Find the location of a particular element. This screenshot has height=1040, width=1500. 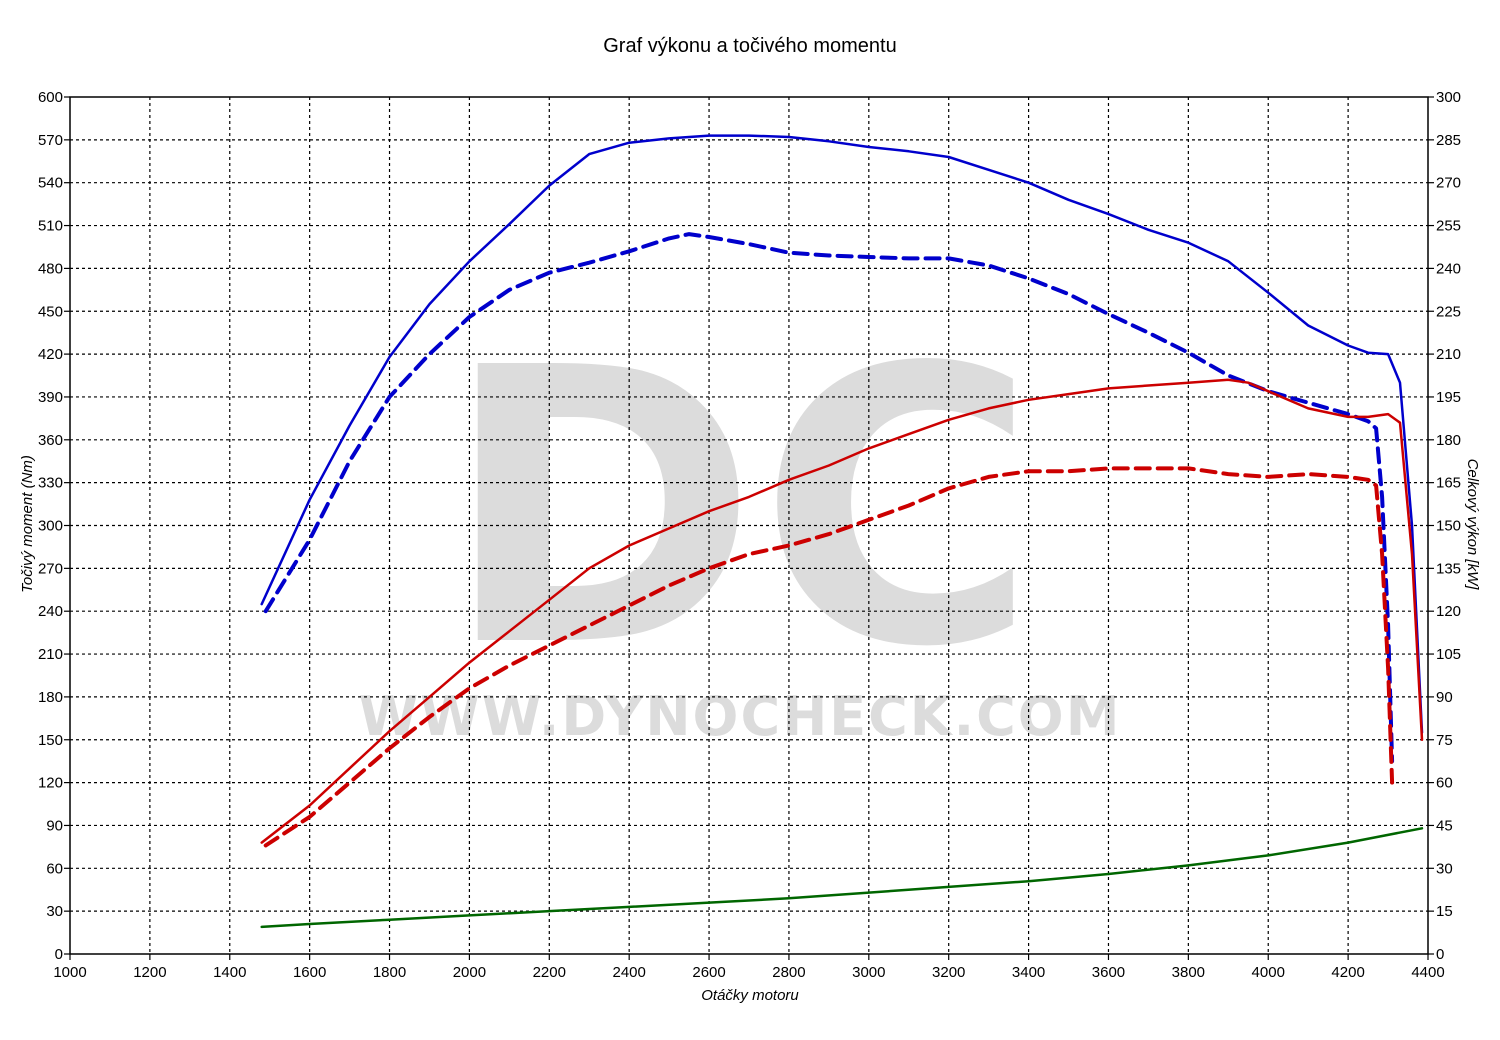

y-tick-label-left: 480 is located at coordinates (50, 268).